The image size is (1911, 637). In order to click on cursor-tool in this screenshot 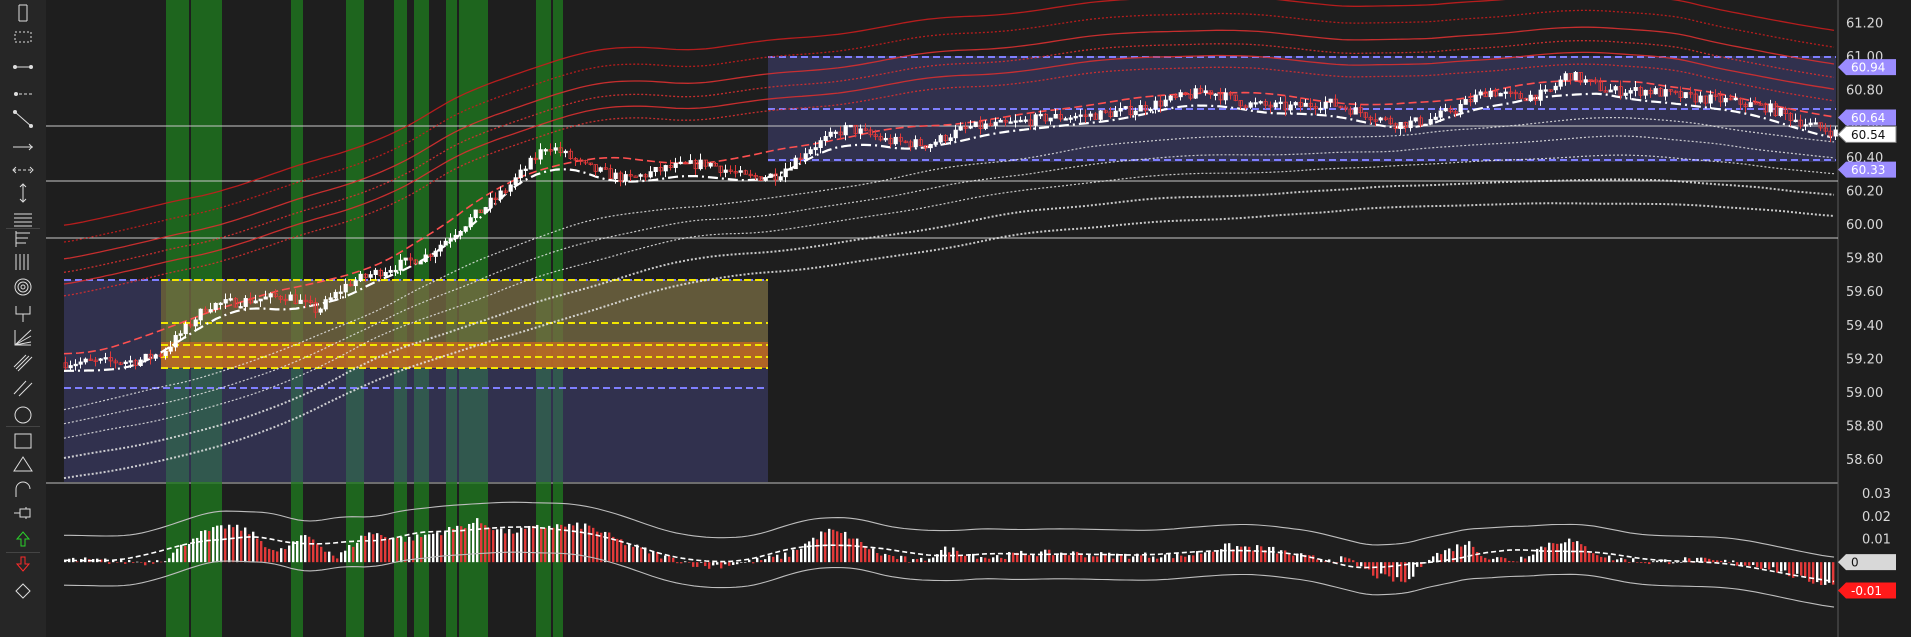, I will do `click(23, 13)`.